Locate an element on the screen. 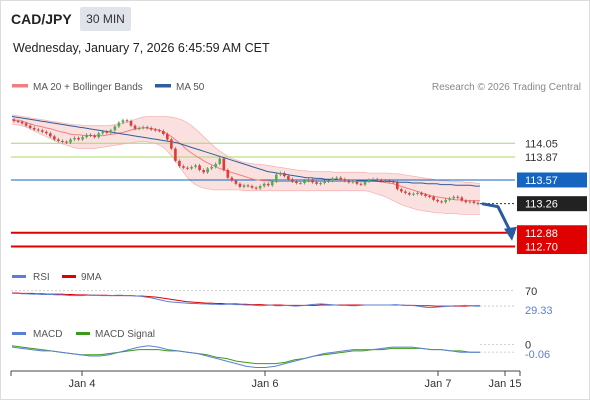  timeframe-badge: 30 MIN is located at coordinates (105, 19).